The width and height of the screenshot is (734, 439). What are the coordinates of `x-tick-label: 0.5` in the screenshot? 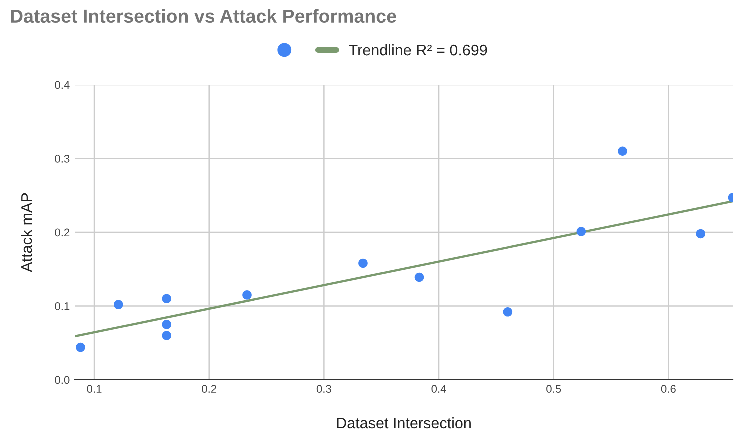 It's located at (554, 389).